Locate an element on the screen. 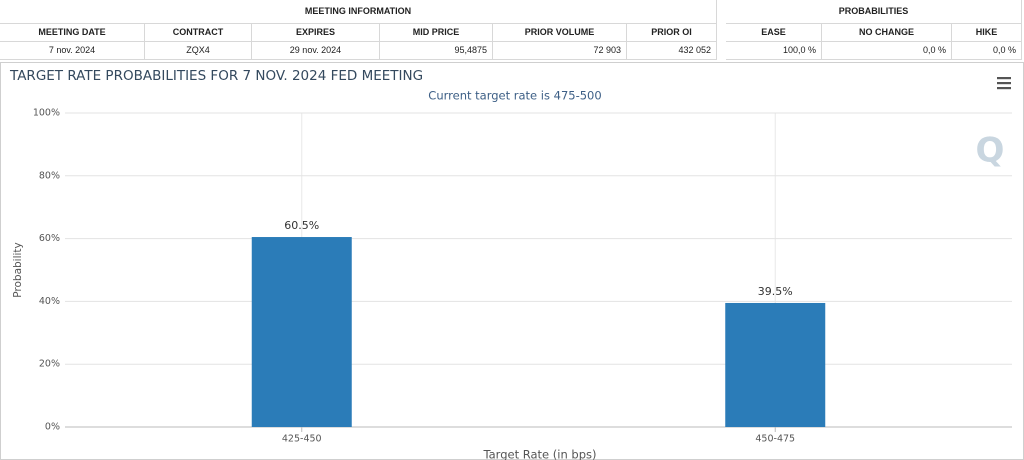  column-header: NO CHANGE is located at coordinates (887, 33).